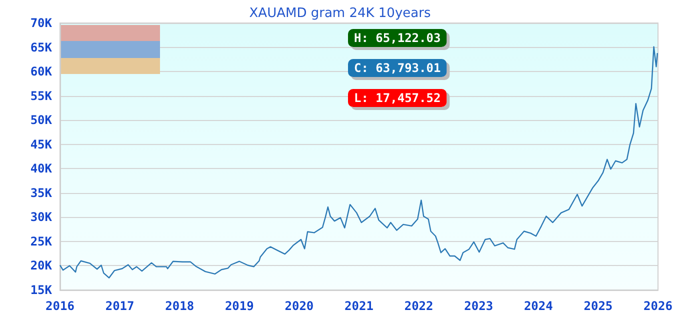 This screenshot has width=680, height=320. I want to click on x-tick-label: 2017, so click(119, 306).